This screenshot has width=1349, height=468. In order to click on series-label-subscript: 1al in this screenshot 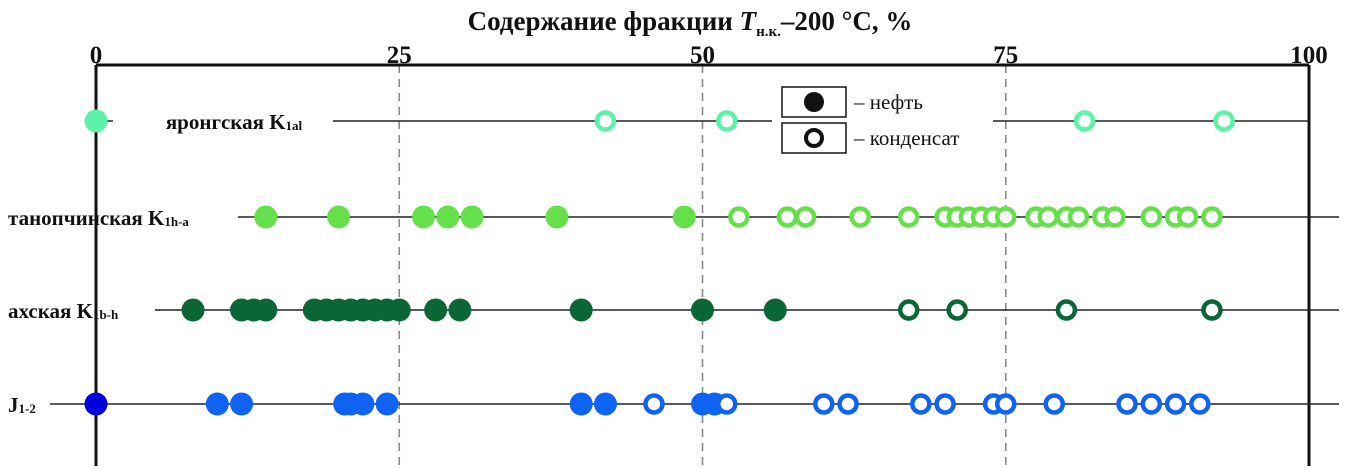, I will do `click(294, 125)`.